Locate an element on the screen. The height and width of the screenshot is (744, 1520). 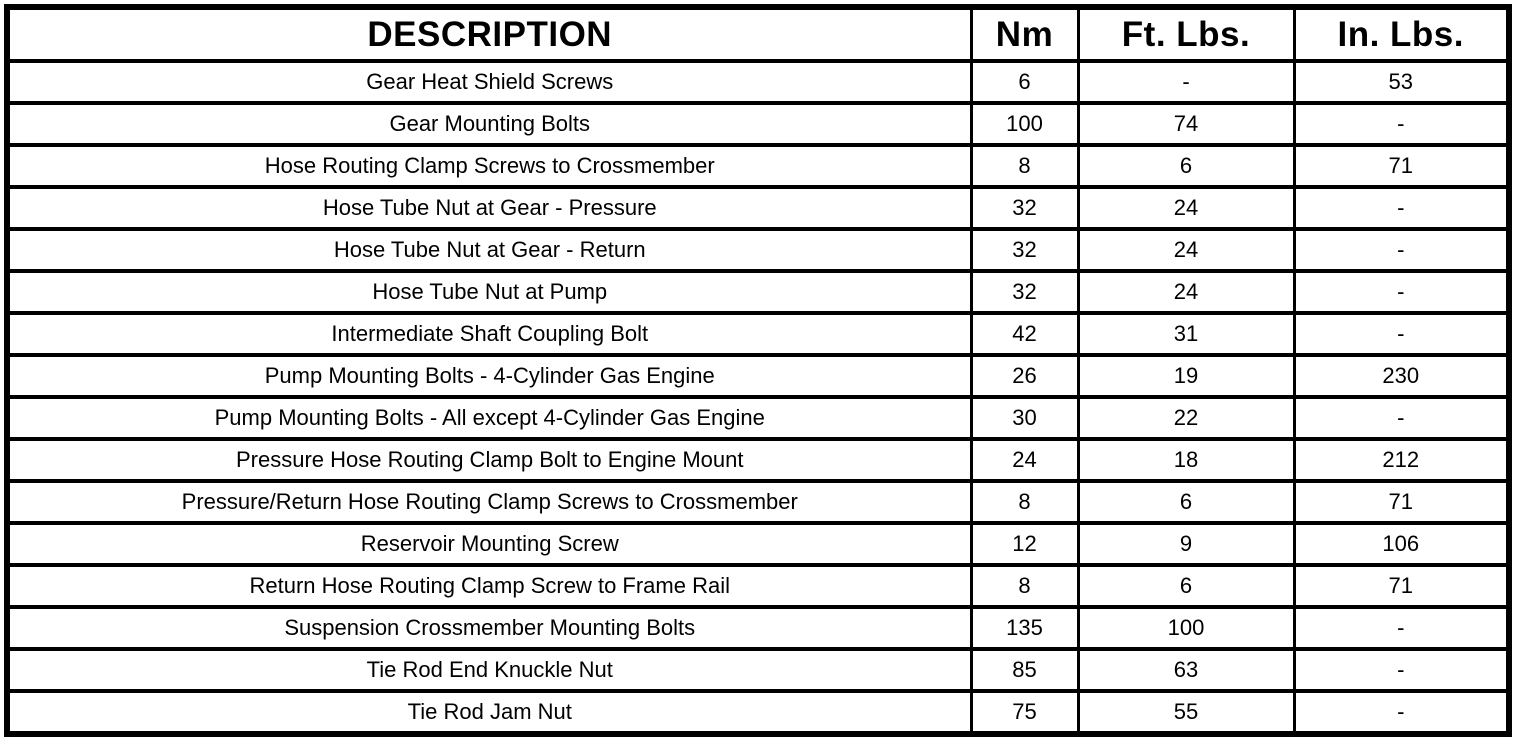
in-lbs-cell: 106 is located at coordinates (1401, 543).